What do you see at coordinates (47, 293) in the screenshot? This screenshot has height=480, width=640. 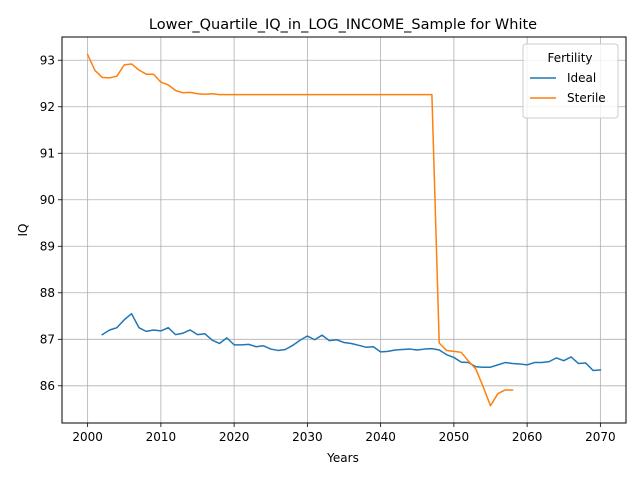 I see `y-tick-label: 88` at bounding box center [47, 293].